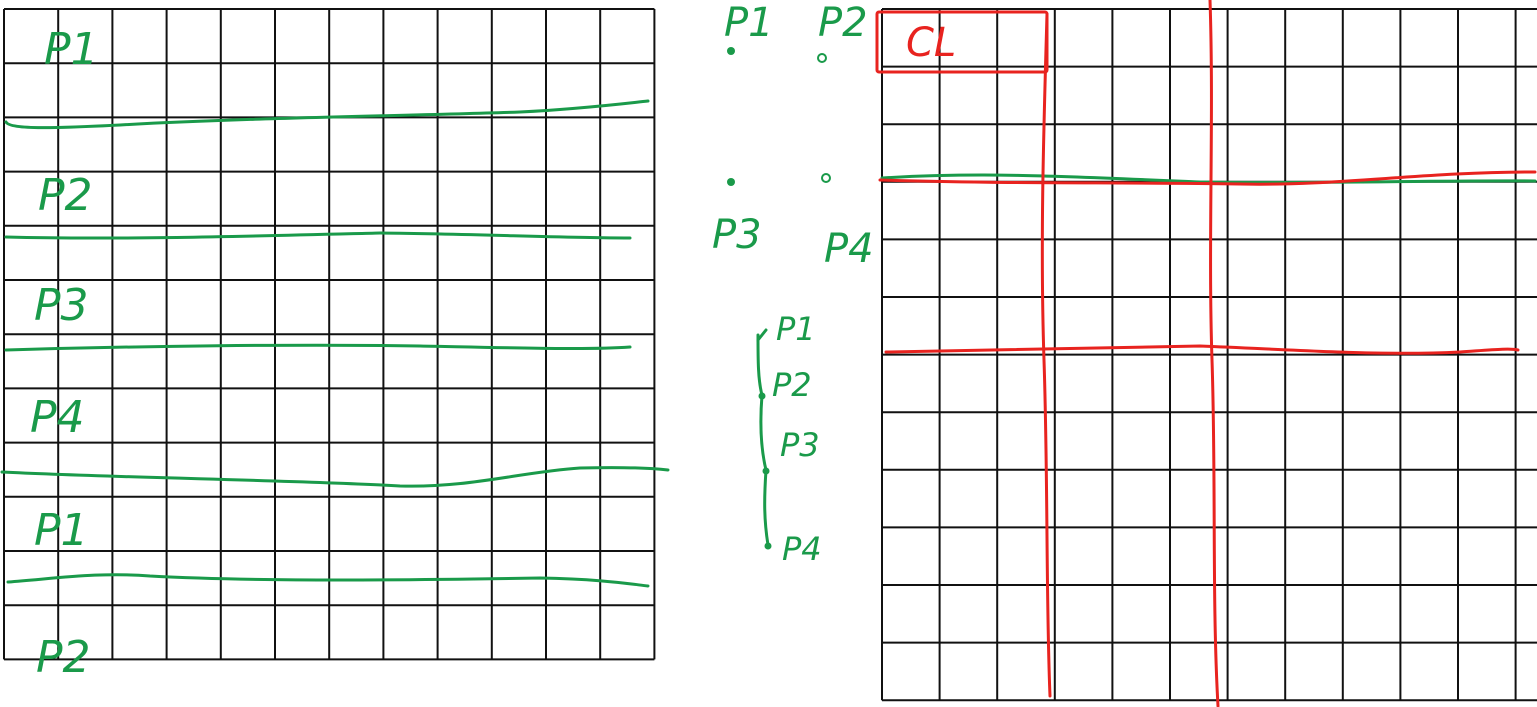 This screenshot has height=707, width=1537. What do you see at coordinates (731, 182) in the screenshot?
I see `point-dot-p3` at bounding box center [731, 182].